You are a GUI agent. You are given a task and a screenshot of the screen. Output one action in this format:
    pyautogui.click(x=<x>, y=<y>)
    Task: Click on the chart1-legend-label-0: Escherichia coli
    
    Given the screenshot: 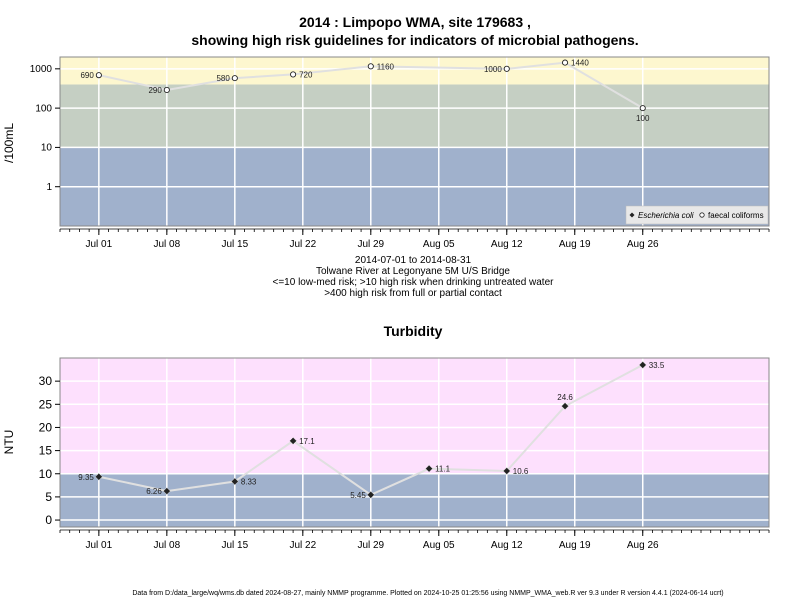 What is the action you would take?
    pyautogui.click(x=666, y=215)
    